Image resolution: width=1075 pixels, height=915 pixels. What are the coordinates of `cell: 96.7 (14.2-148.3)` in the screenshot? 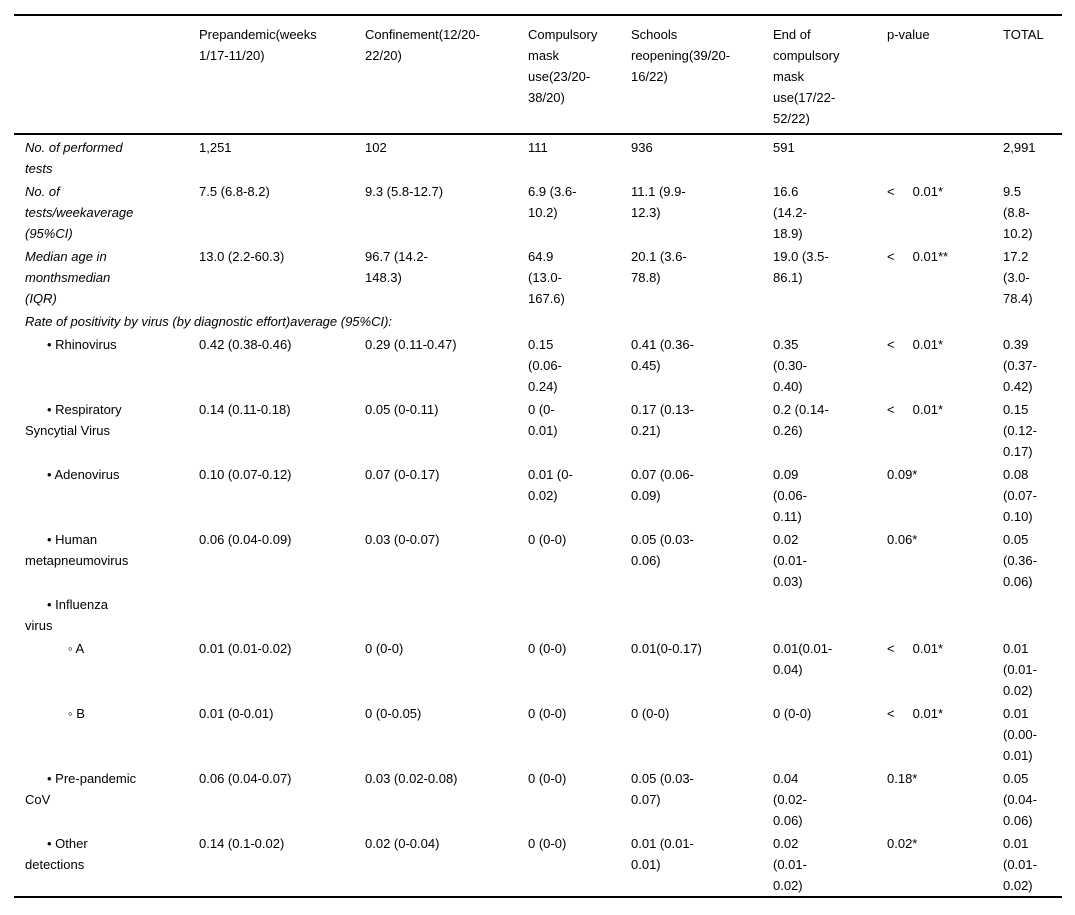 It's located at (396, 267).